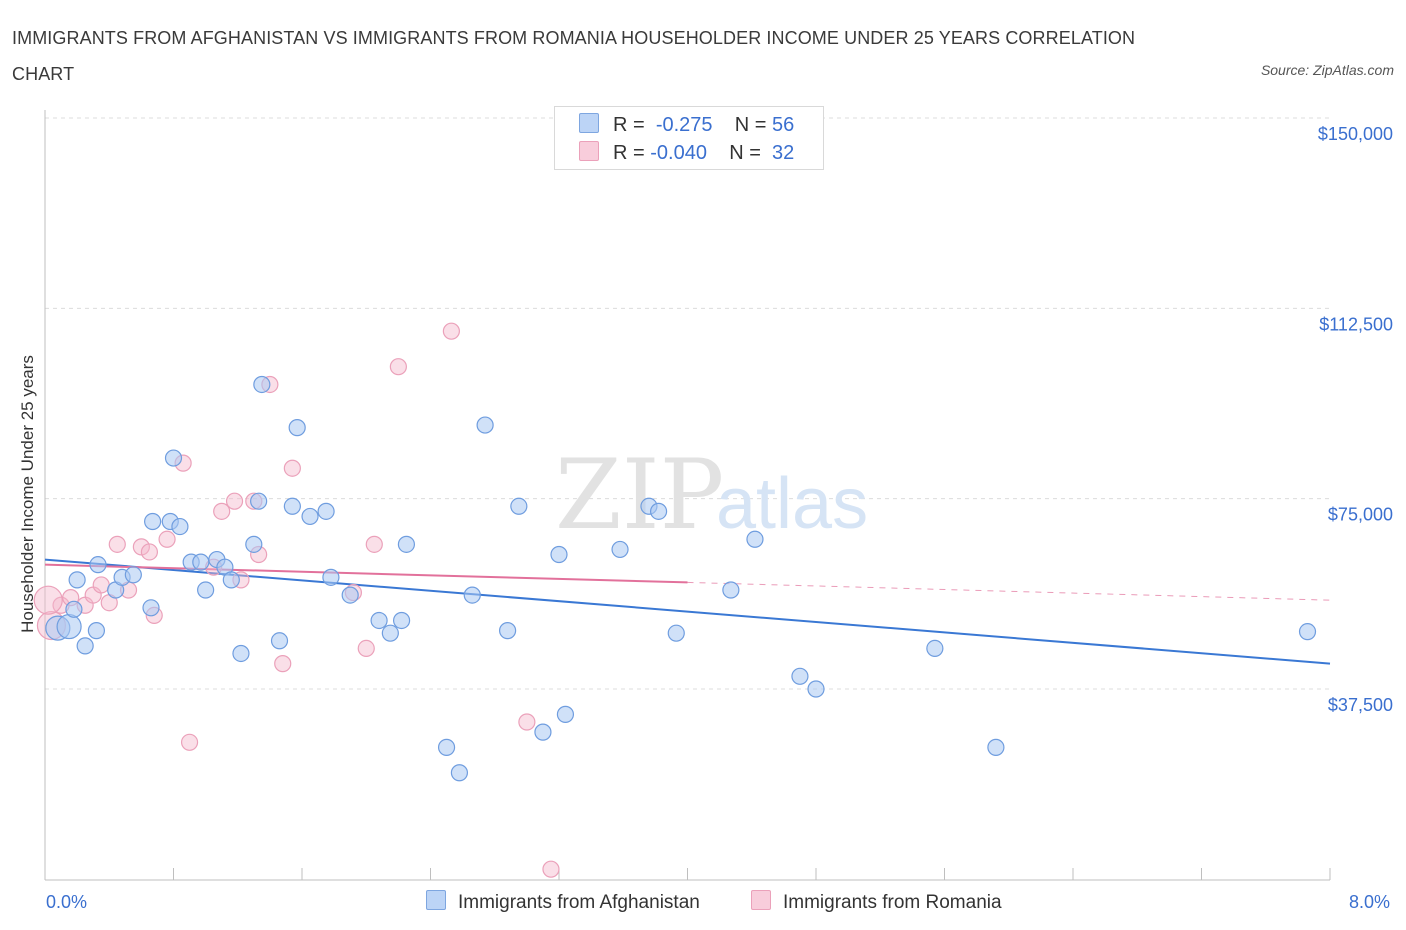 This screenshot has width=1406, height=930. I want to click on n-value: 32, so click(783, 153).